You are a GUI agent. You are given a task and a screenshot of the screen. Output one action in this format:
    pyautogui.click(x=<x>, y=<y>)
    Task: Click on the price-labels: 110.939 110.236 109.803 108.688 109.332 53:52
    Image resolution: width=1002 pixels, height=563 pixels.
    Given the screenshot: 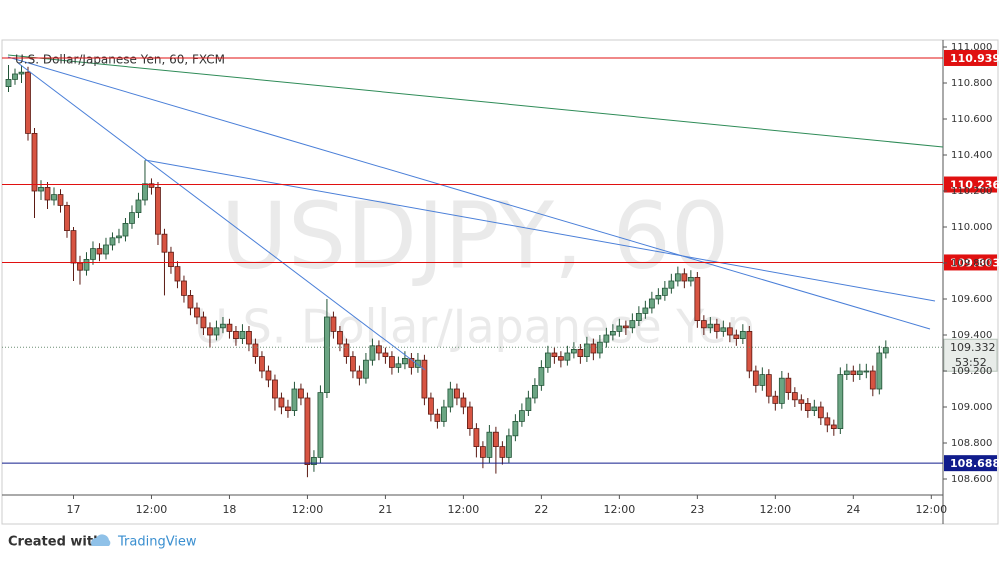 What is the action you would take?
    pyautogui.click(x=971, y=260)
    